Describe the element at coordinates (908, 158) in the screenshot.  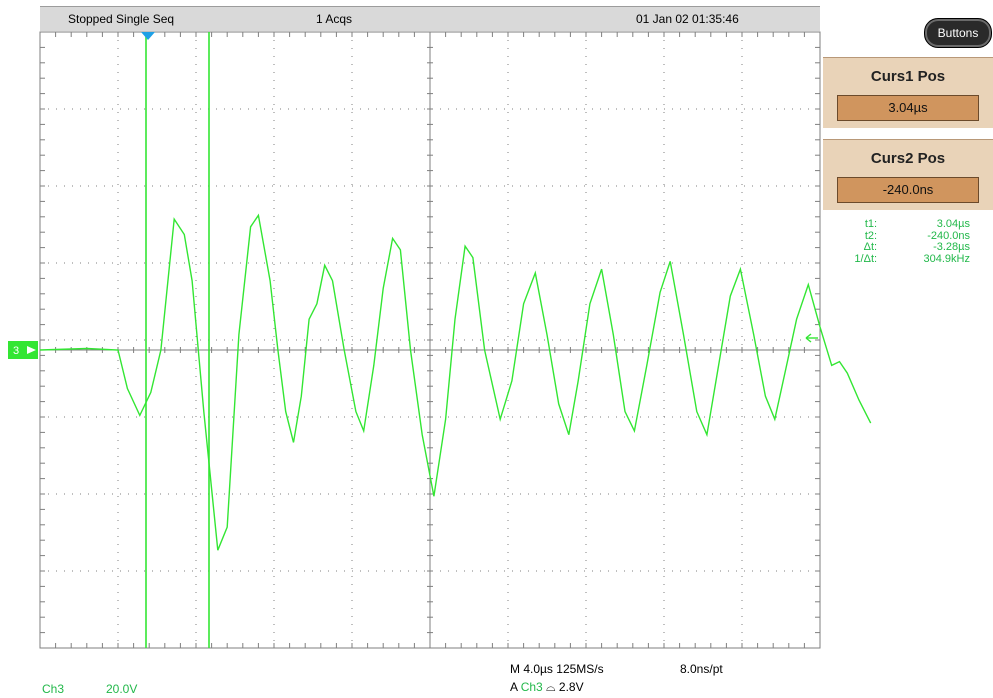
I see `cursor2-title: Curs2 Pos` at that location.